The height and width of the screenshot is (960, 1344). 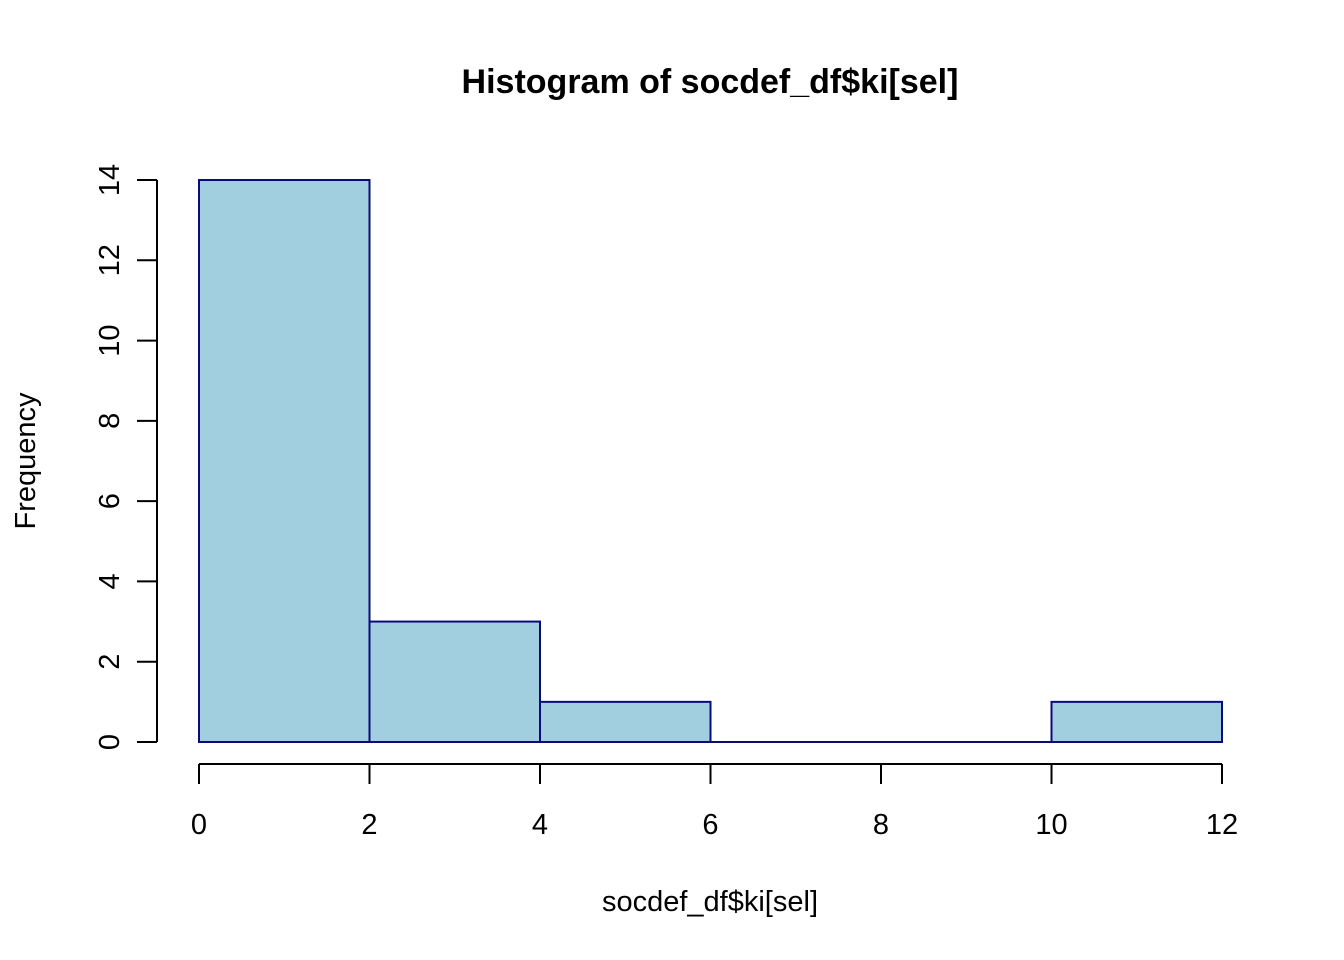 I want to click on y-tick-label-5: 10, so click(x=110, y=340).